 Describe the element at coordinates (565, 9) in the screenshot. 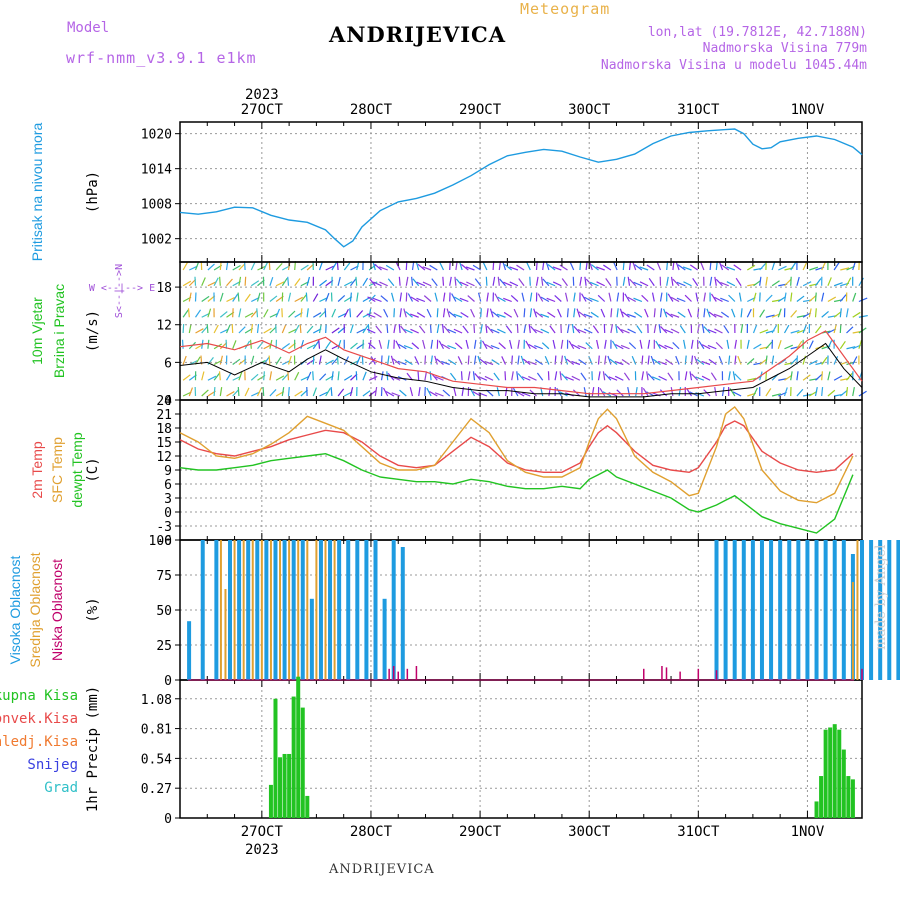

I see `meteogram-title: Meteogram` at that location.